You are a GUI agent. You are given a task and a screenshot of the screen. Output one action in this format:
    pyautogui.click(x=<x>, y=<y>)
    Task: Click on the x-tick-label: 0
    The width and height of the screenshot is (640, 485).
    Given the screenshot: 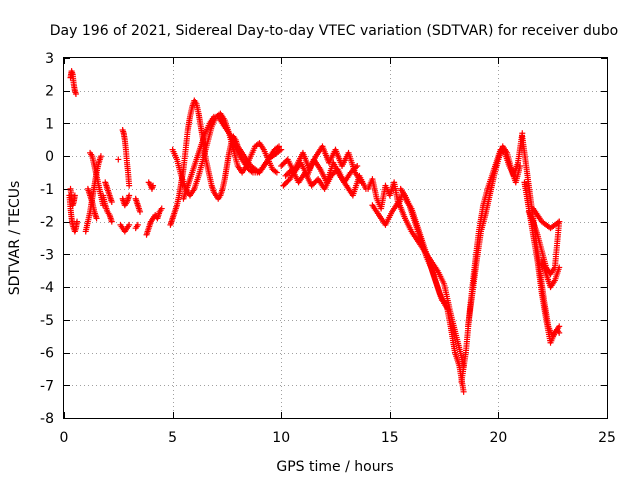 What is the action you would take?
    pyautogui.click(x=64, y=438)
    